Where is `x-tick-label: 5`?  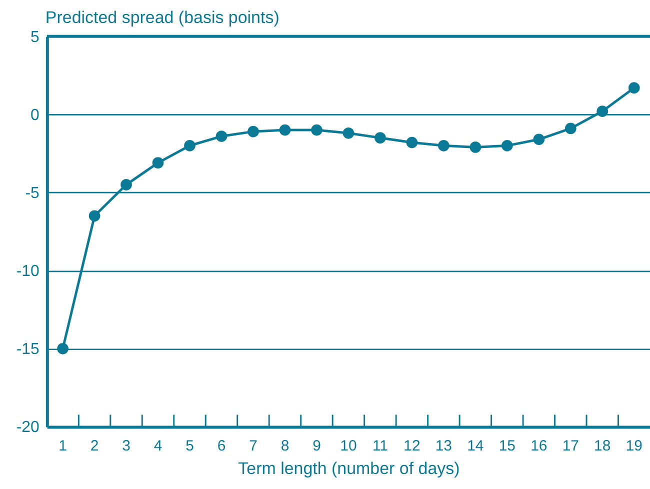 x-tick-label: 5 is located at coordinates (190, 446).